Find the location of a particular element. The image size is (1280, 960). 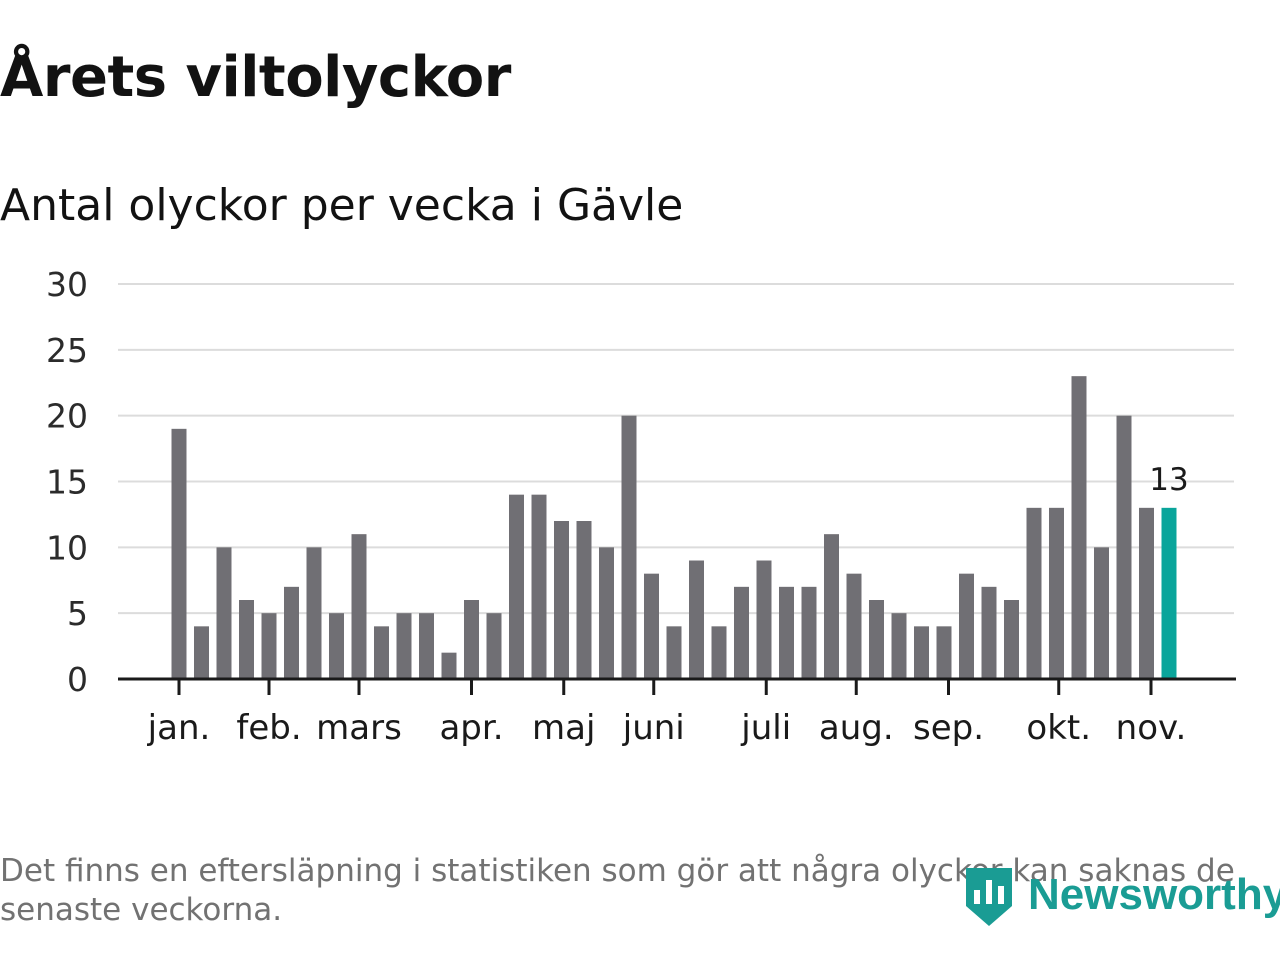

x-tick-label: juni is located at coordinates (653, 728).